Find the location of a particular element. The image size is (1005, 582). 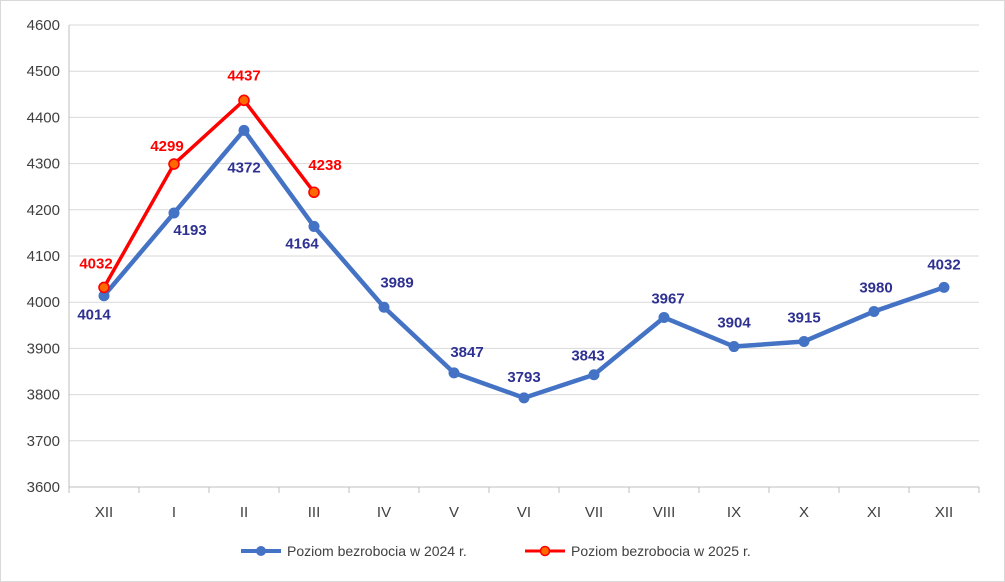

x-tick-label: IX is located at coordinates (734, 512).